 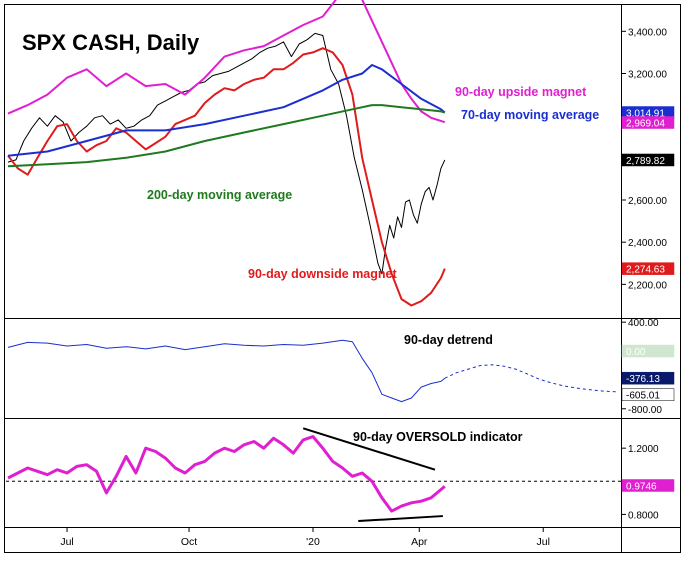 I want to click on detrend-price-label: -605.01, so click(x=643, y=396).